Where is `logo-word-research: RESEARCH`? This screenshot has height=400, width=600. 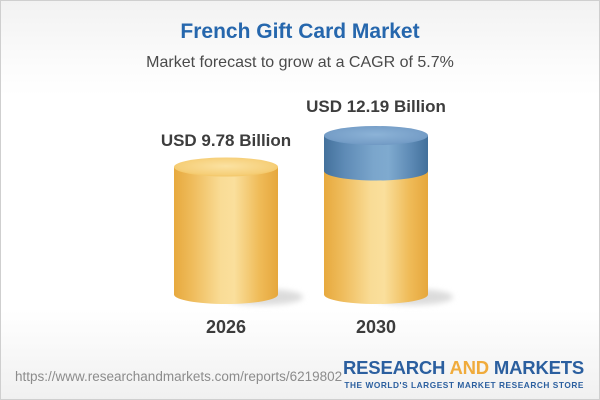 logo-word-research: RESEARCH is located at coordinates (394, 367).